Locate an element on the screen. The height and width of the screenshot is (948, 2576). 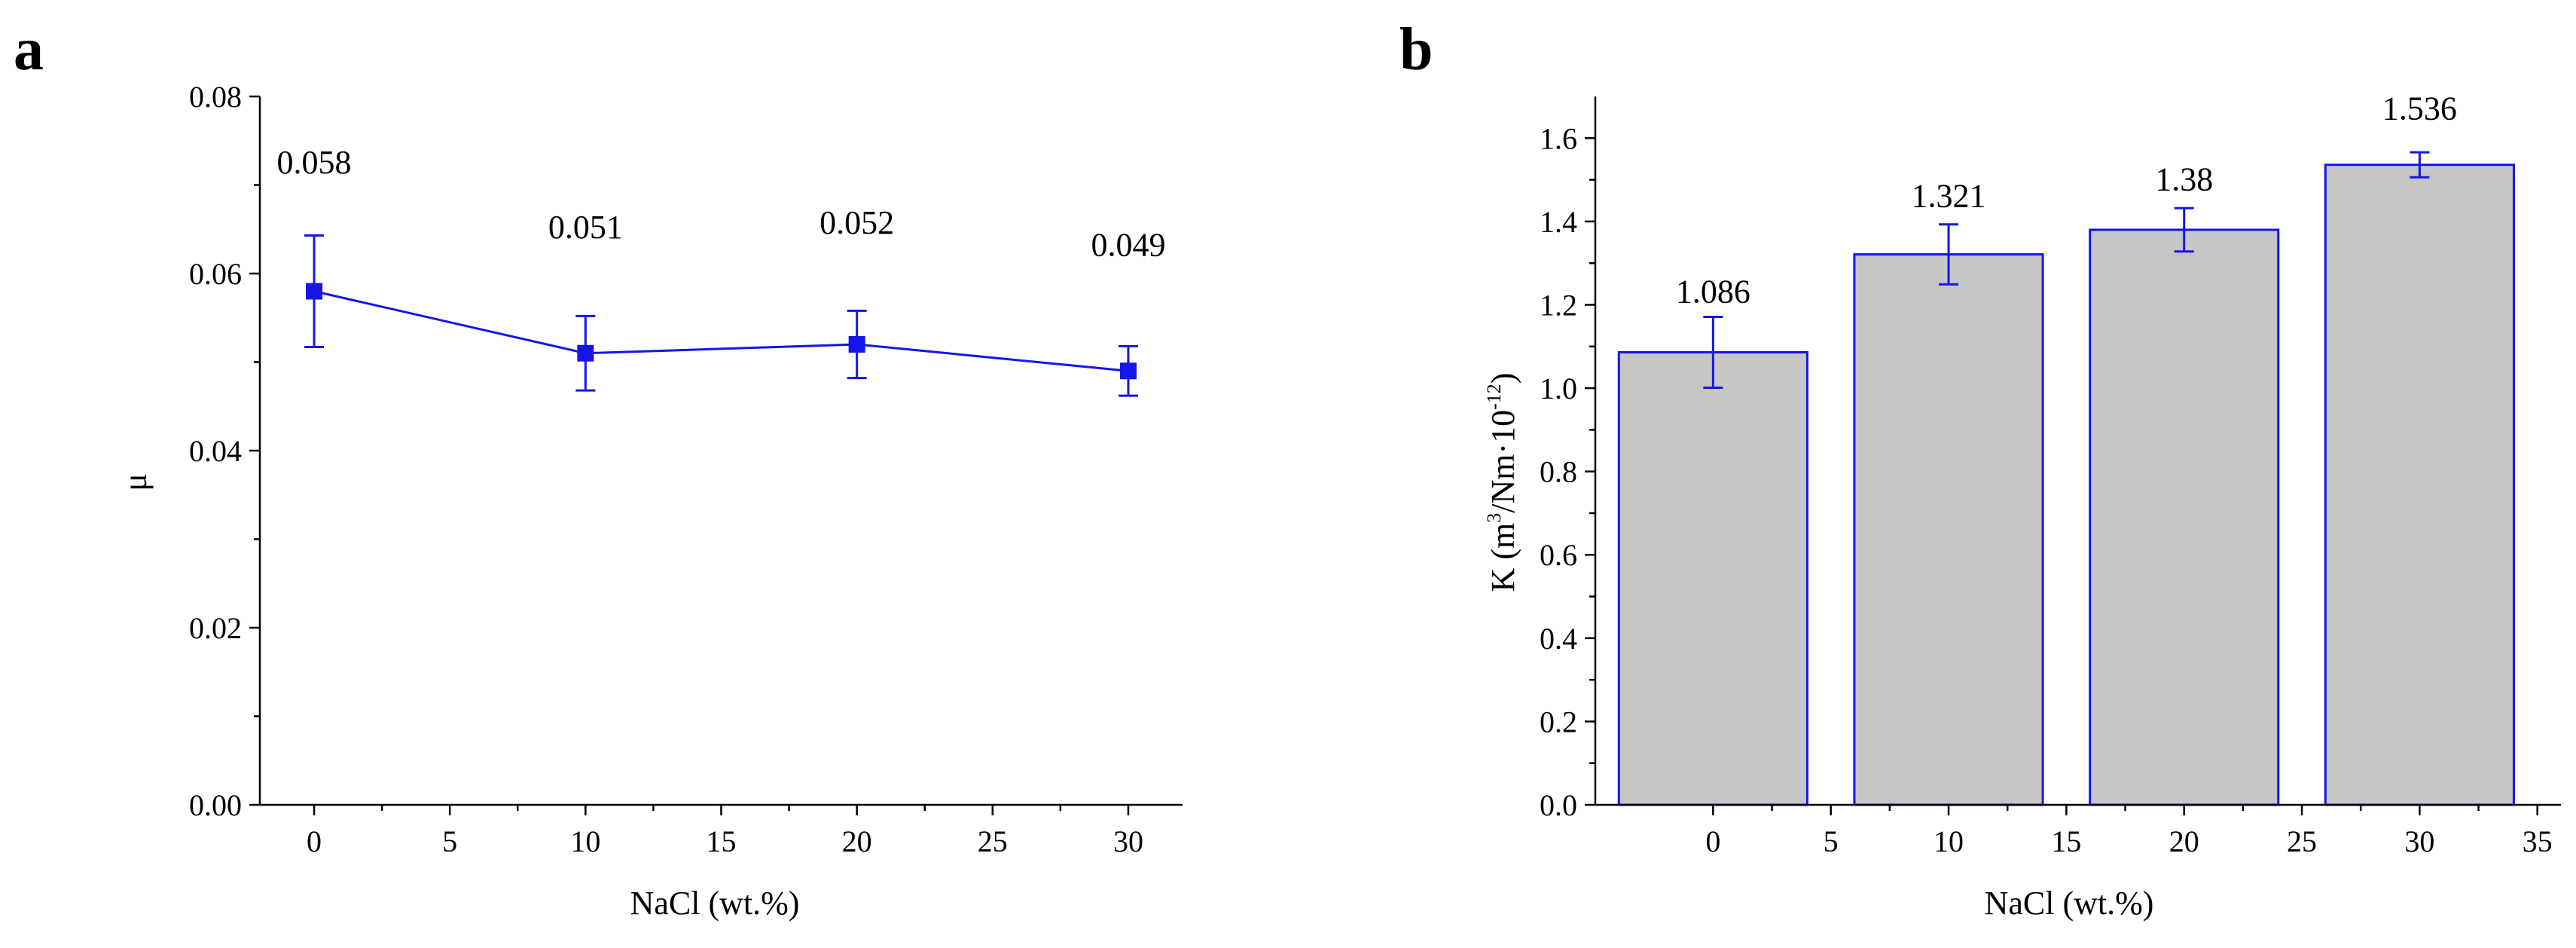
panel-b-y-axis-title: K (m3/Nm·10-12) is located at coordinates (1502, 482).